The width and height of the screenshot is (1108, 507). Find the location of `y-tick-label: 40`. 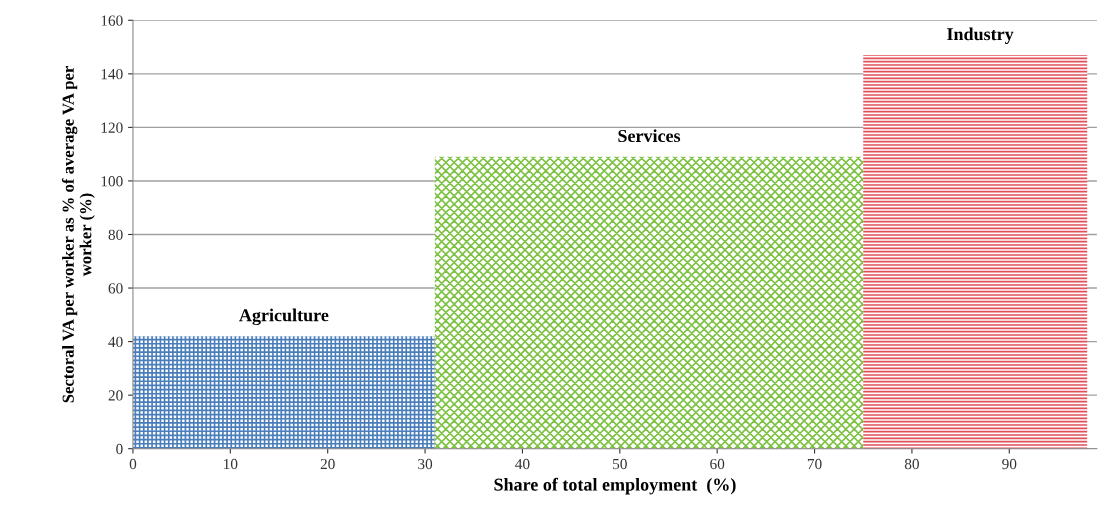

y-tick-label: 40 is located at coordinates (115, 342).